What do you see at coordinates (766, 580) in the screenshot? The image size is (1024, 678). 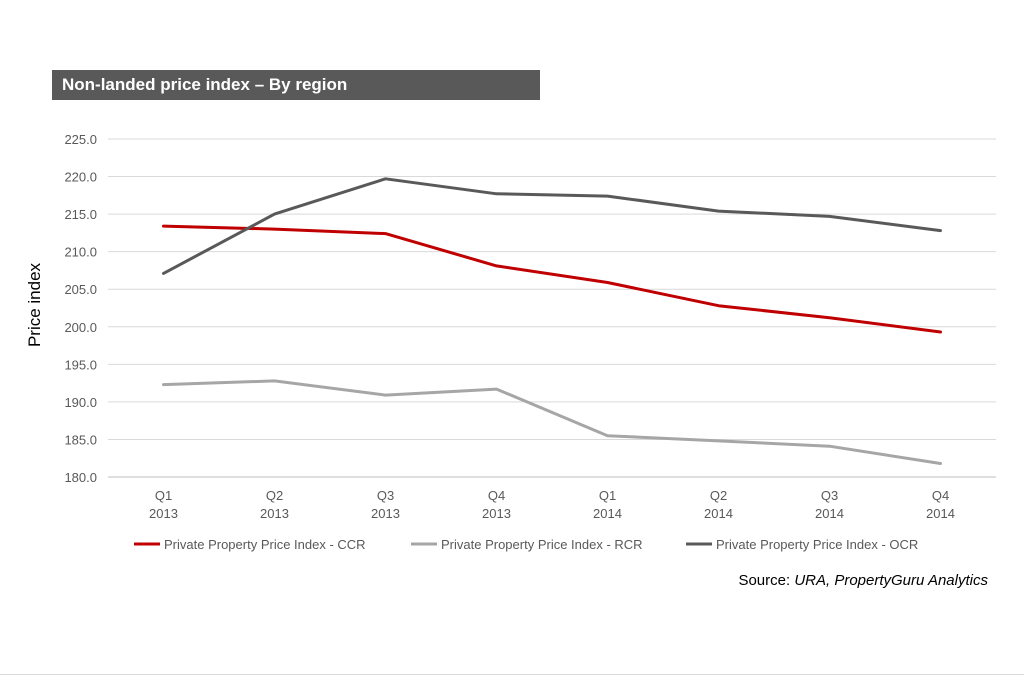 I see `source-prefix: Source:` at bounding box center [766, 580].